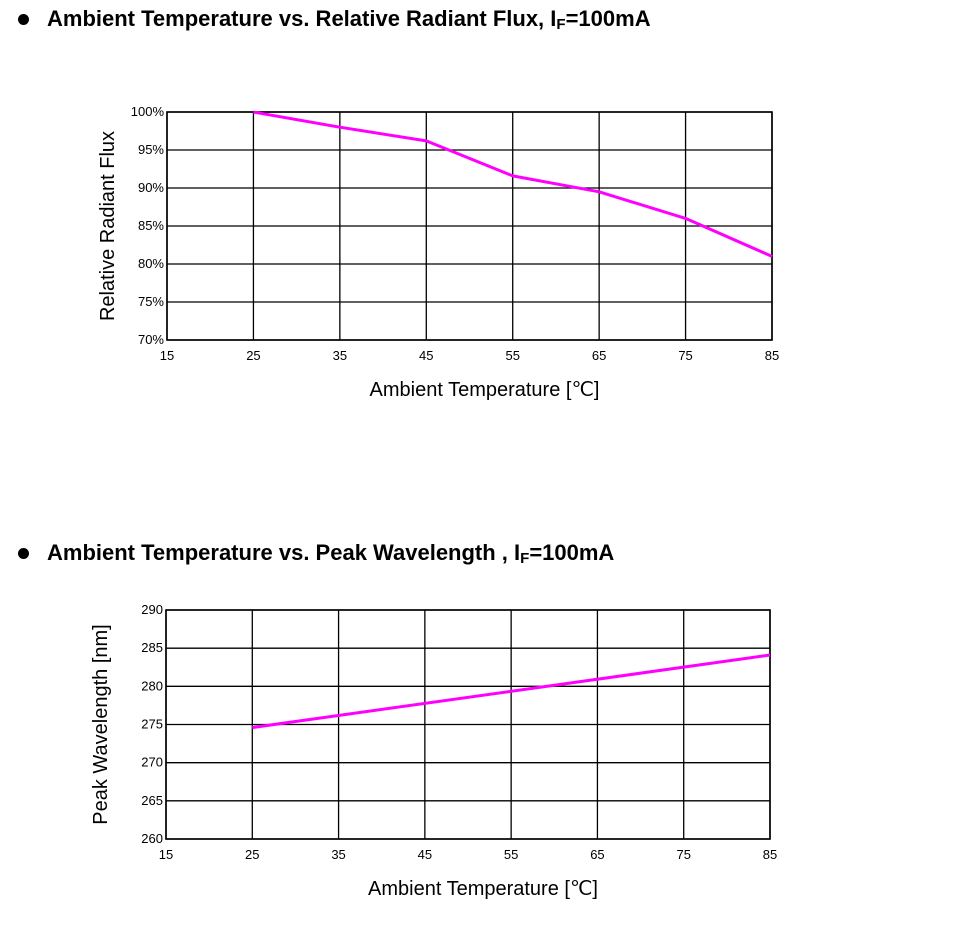 The image size is (960, 927). Describe the element at coordinates (152, 800) in the screenshot. I see `y-tick-label: 265` at that location.